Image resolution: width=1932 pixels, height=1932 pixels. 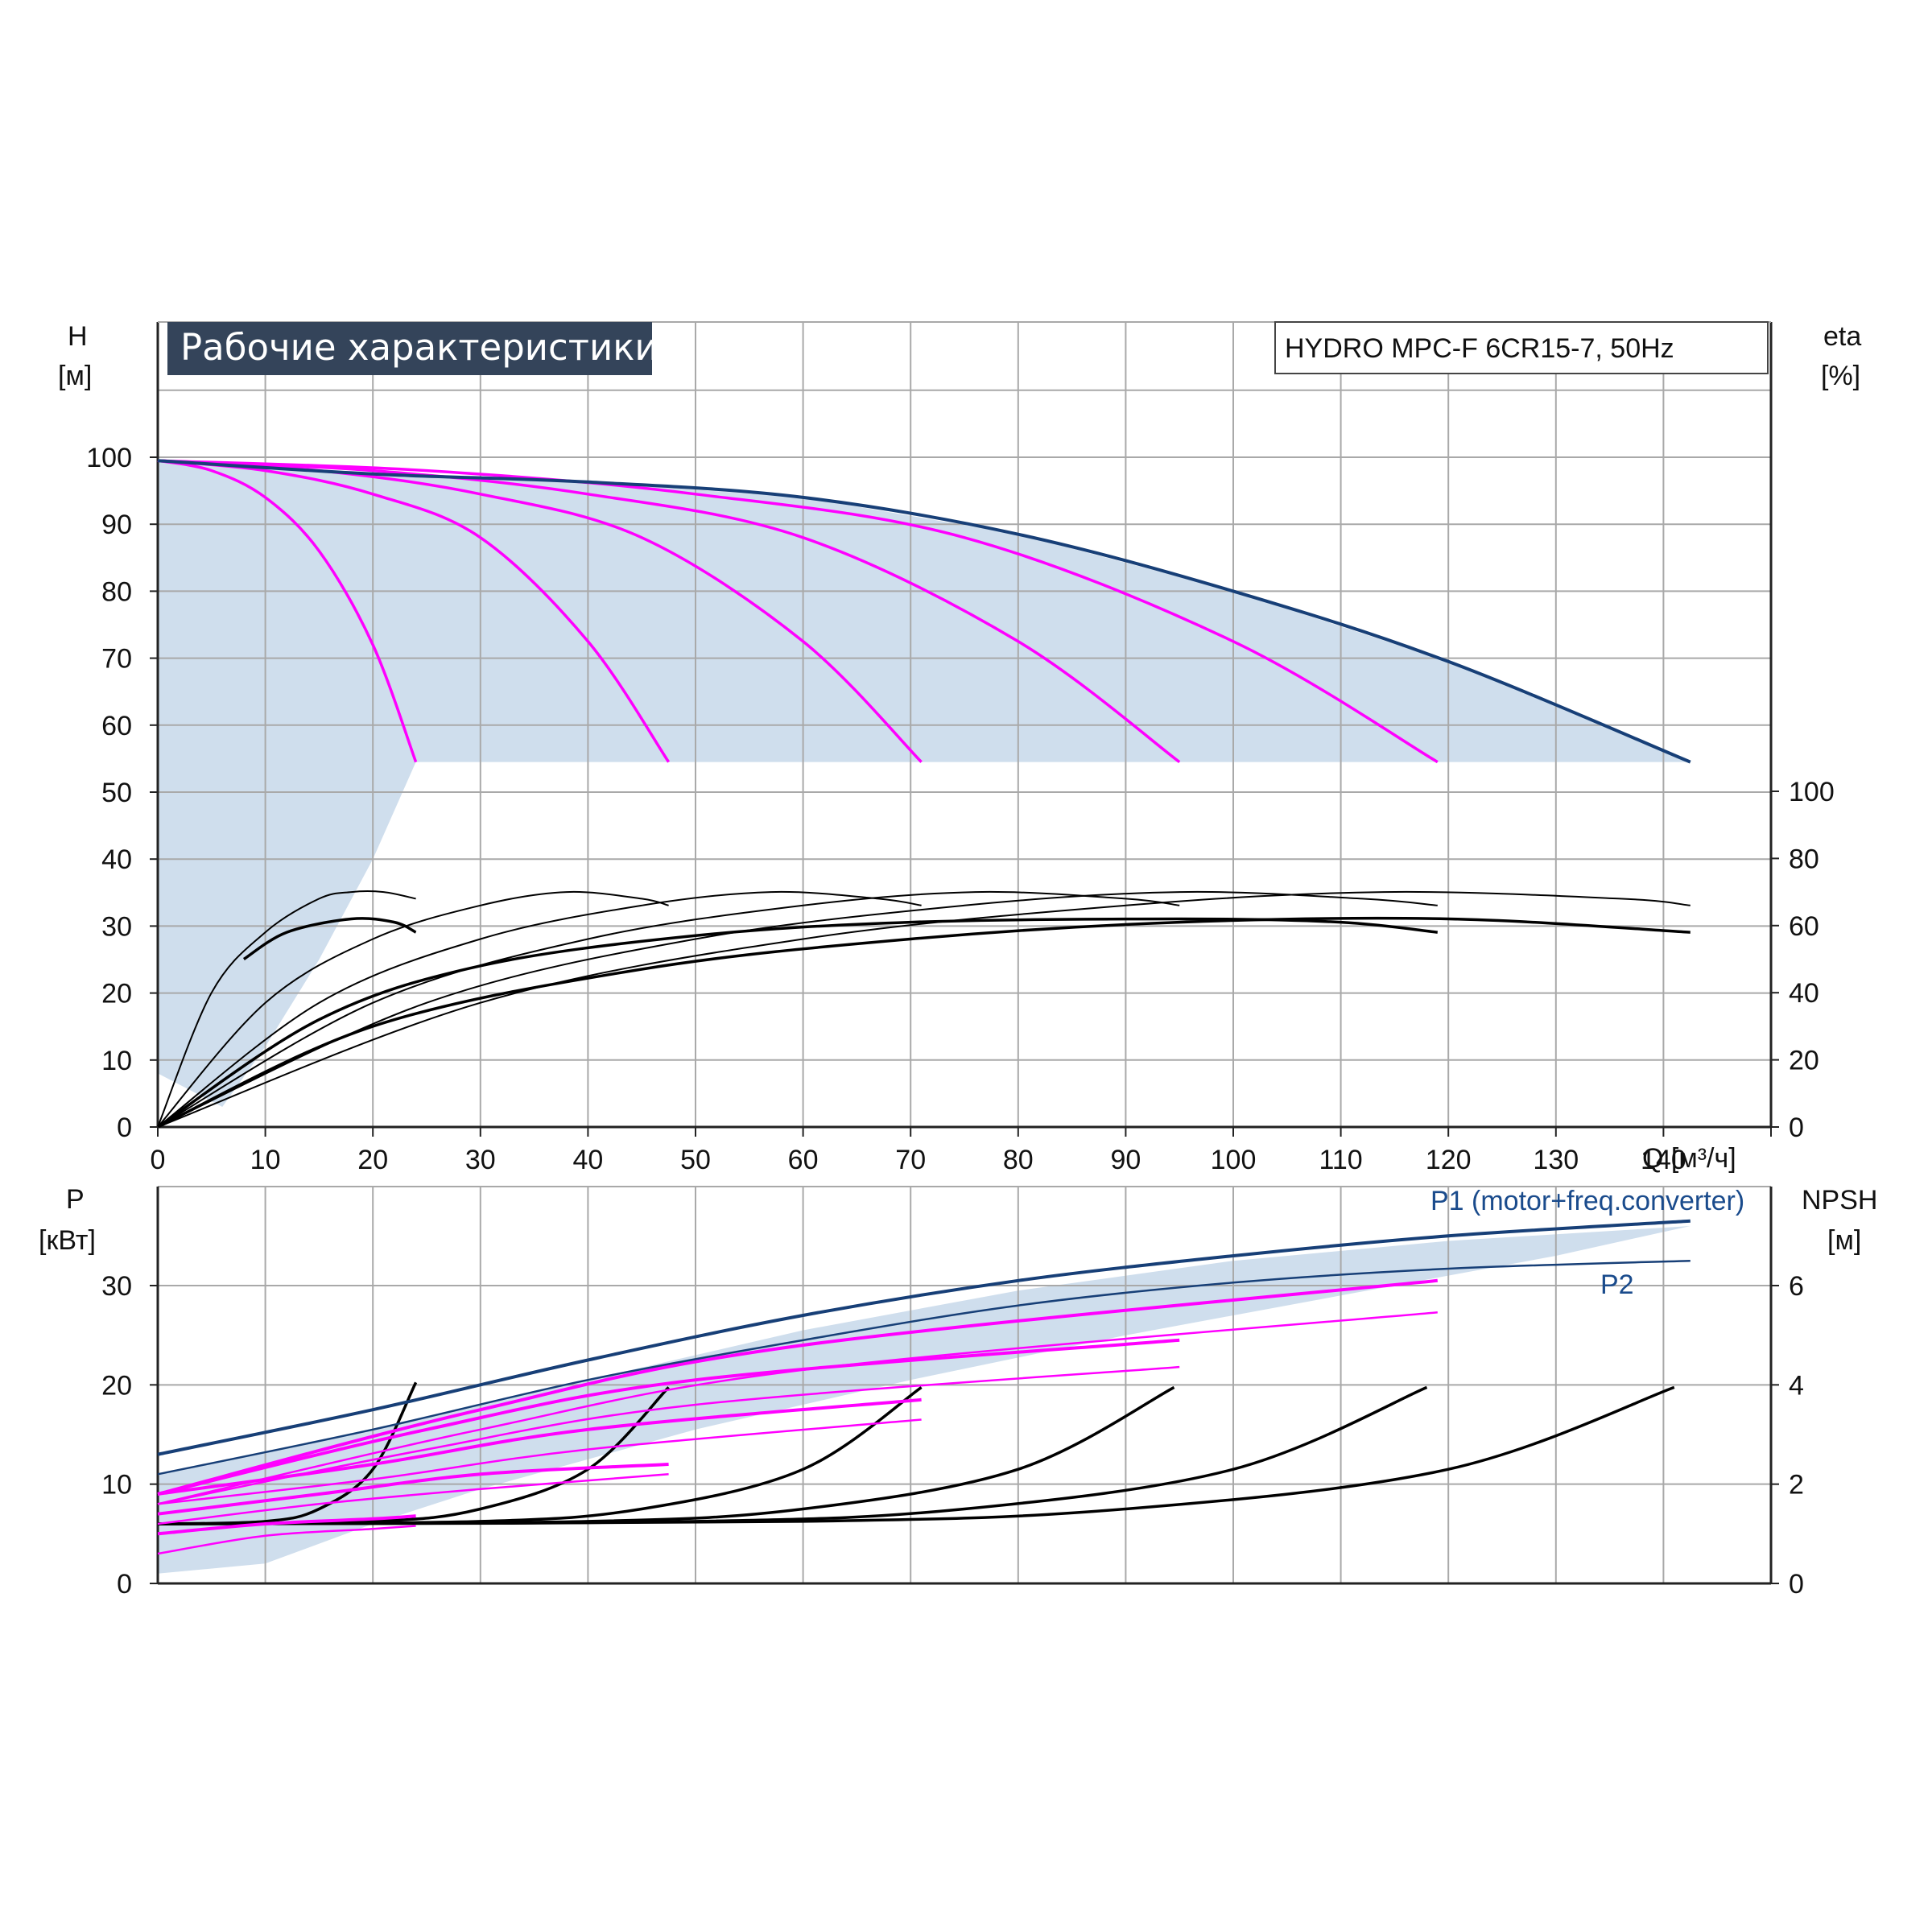 What do you see at coordinates (116, 859) in the screenshot?
I see `y-tick-label: 40` at bounding box center [116, 859].